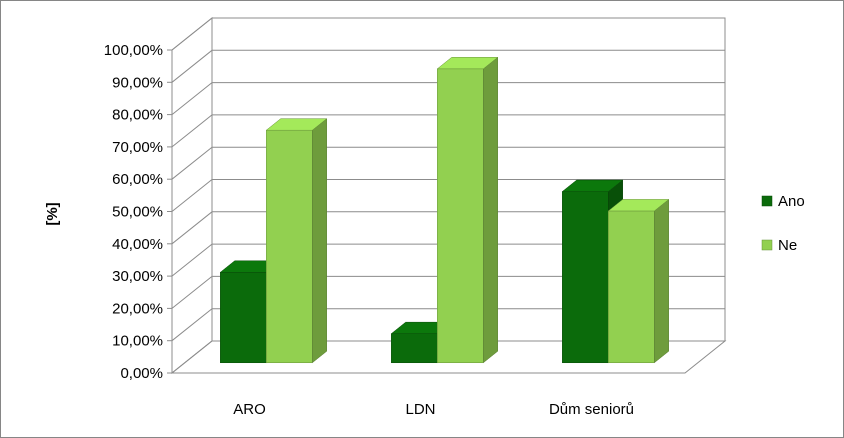  Describe the element at coordinates (137, 276) in the screenshot. I see `y-tick-label: 30,00%` at that location.